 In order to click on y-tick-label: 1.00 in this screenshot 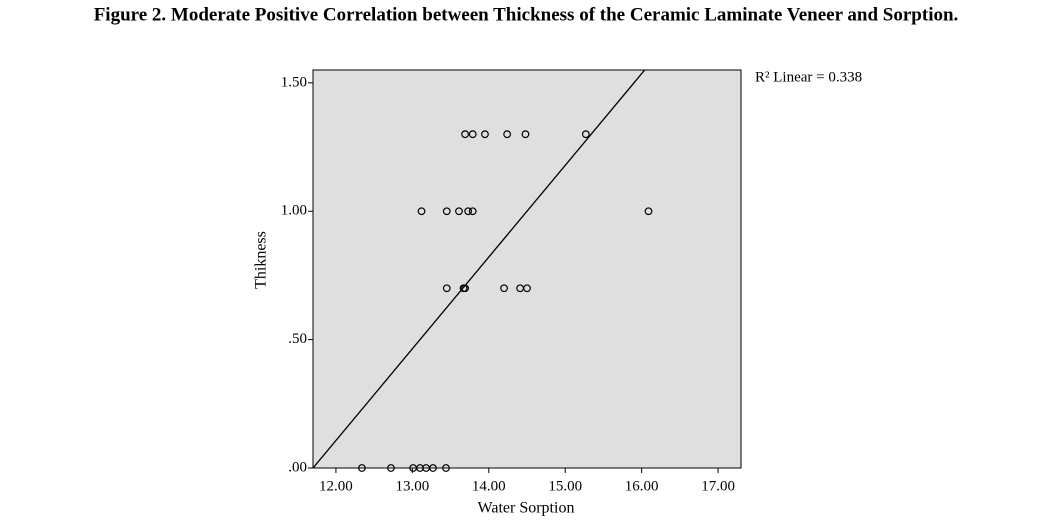, I will do `click(294, 211)`.